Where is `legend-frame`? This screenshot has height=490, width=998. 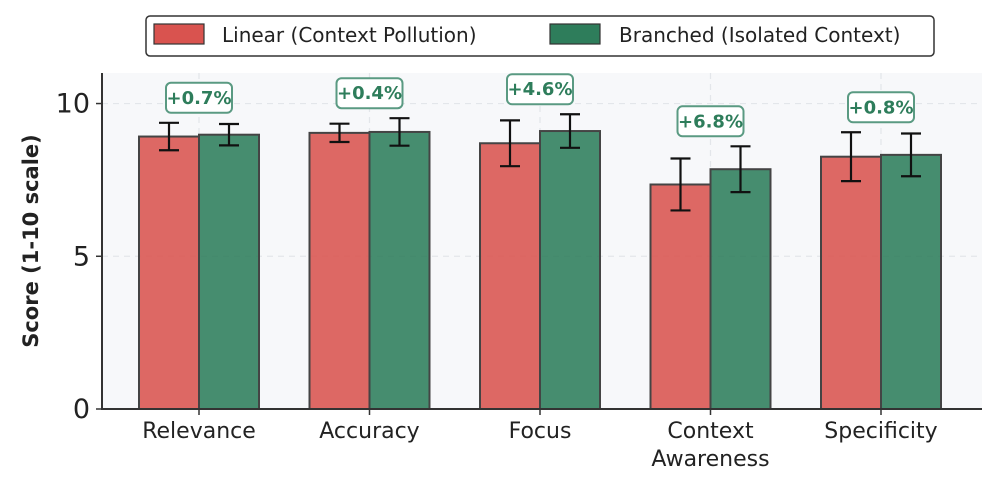 legend-frame is located at coordinates (540, 36).